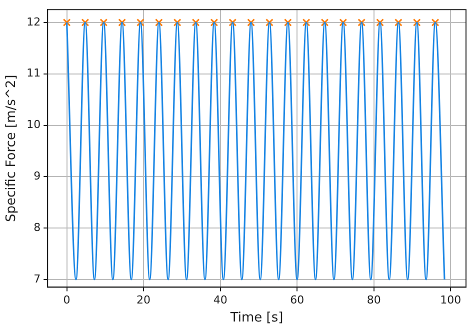 This screenshot has width=474, height=326. I want to click on x-tick-label: 80, so click(373, 300).